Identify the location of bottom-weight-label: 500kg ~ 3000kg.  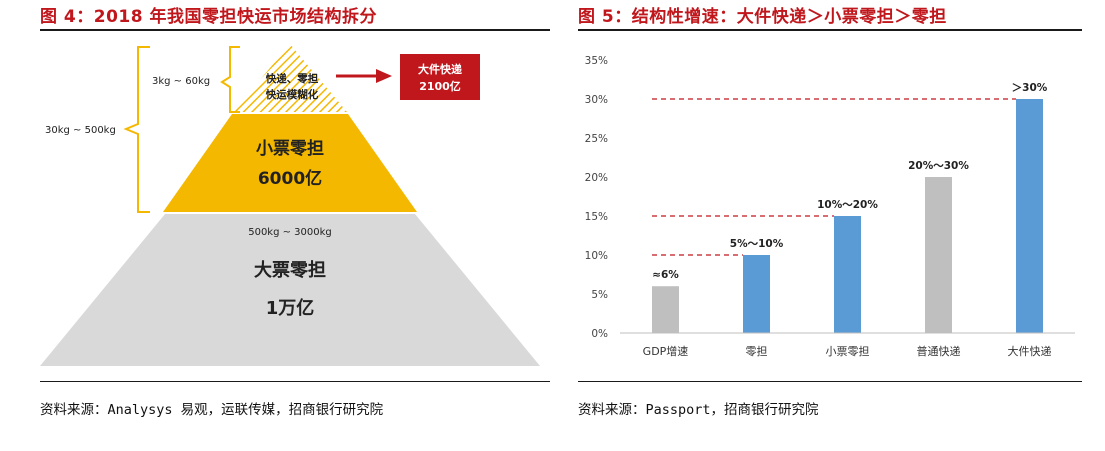
(290, 232).